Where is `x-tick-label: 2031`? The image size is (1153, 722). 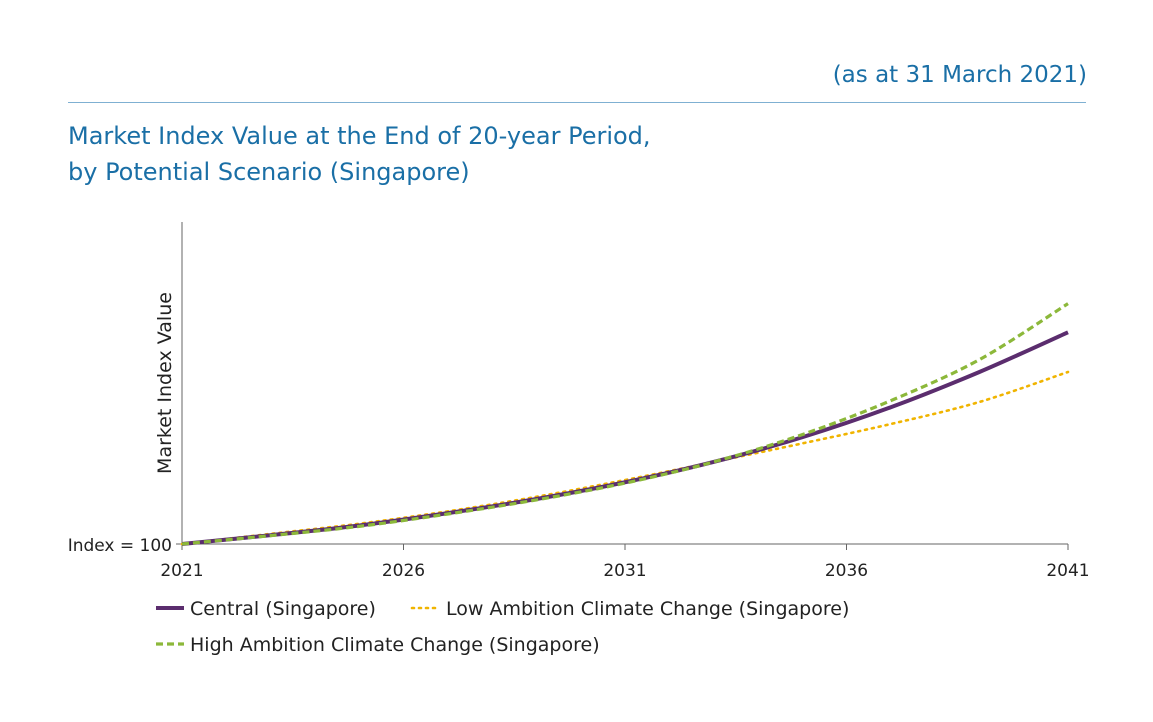 x-tick-label: 2031 is located at coordinates (624, 571).